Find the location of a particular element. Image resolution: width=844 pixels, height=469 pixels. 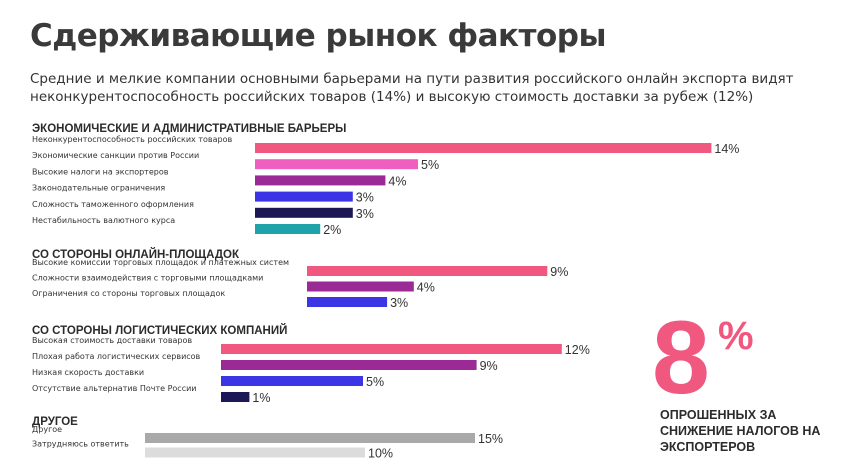

bar-label: Экономические санкции против России is located at coordinates (115, 155).